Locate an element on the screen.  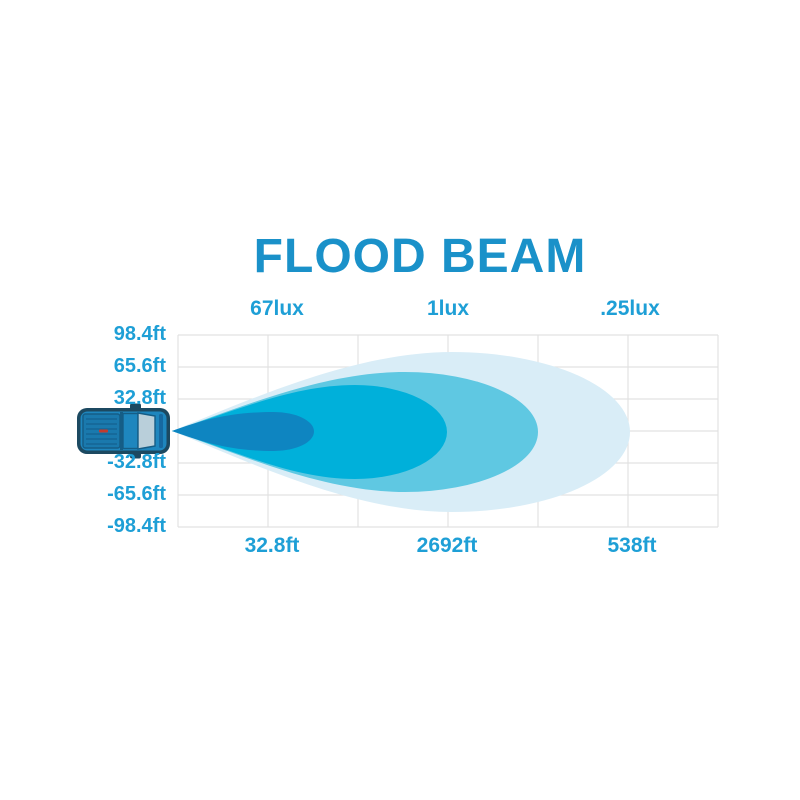
y-axis-label-98-4: 98.4ft is located at coordinates (139, 334).